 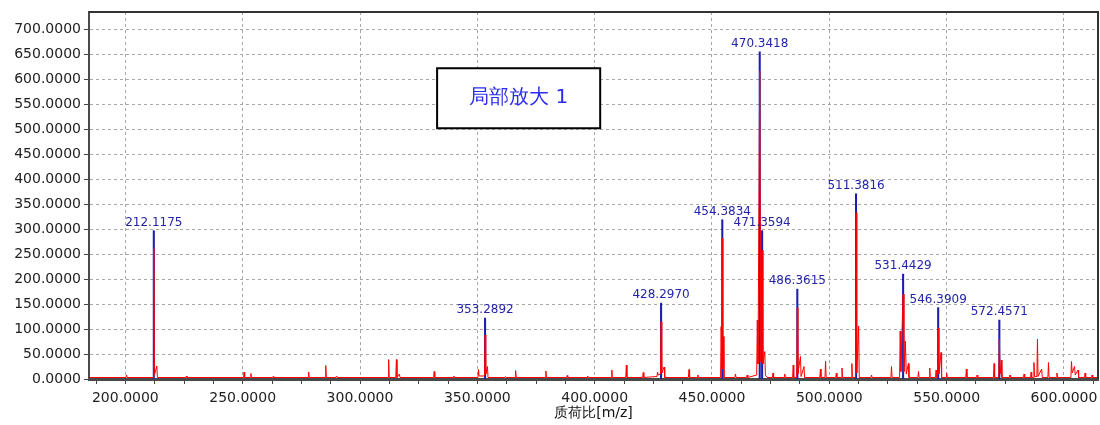 I want to click on x-tick-label: 200.0000, so click(x=125, y=397).